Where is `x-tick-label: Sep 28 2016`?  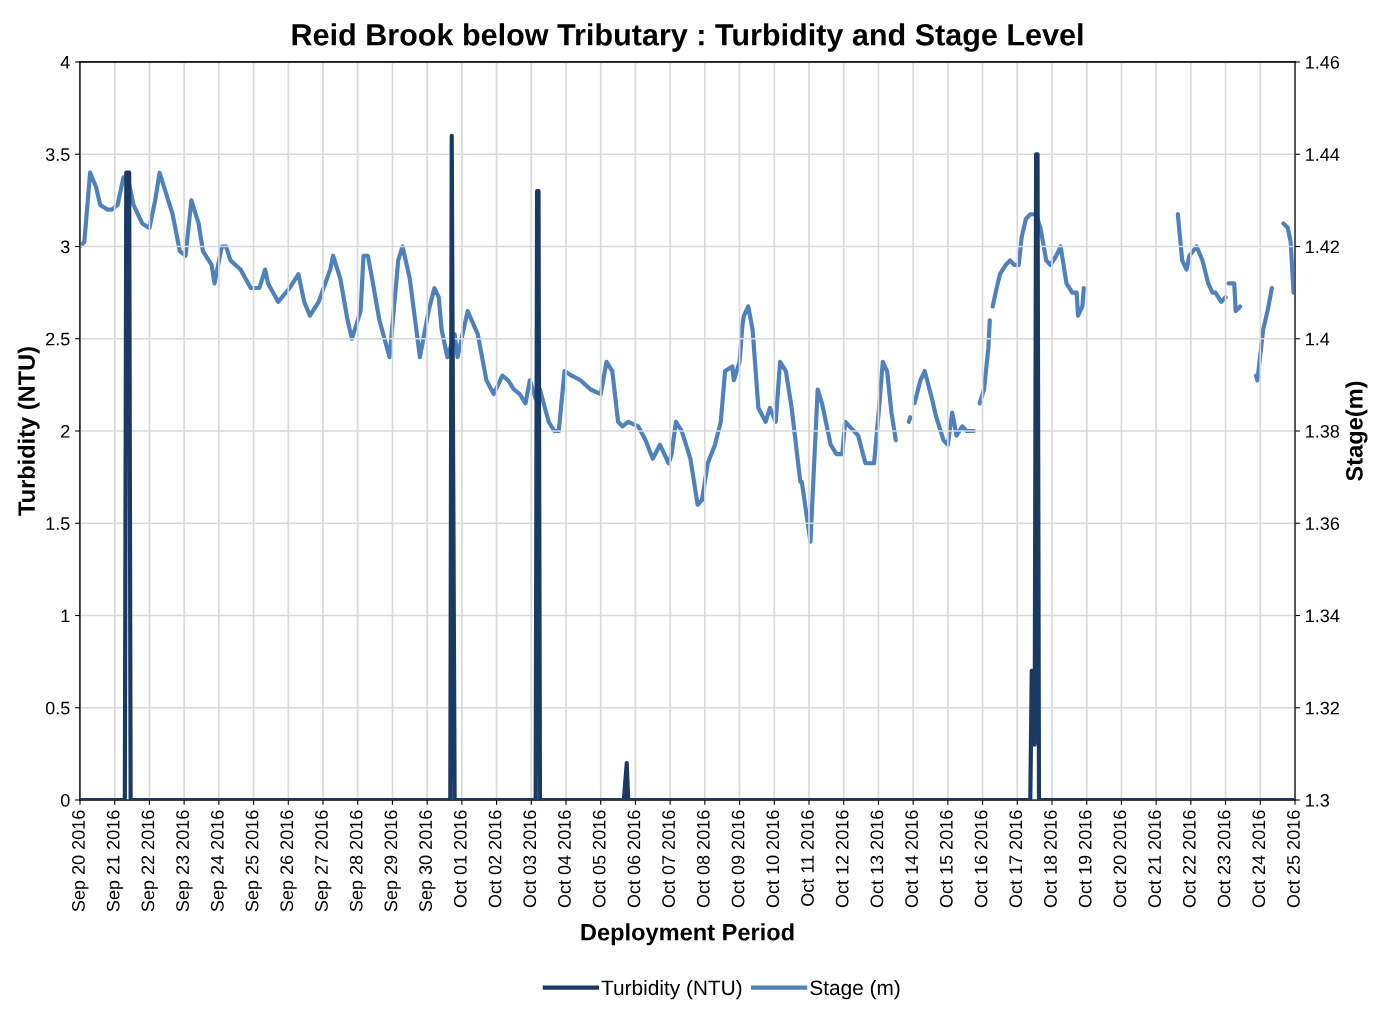
x-tick-label: Sep 28 2016 is located at coordinates (358, 861).